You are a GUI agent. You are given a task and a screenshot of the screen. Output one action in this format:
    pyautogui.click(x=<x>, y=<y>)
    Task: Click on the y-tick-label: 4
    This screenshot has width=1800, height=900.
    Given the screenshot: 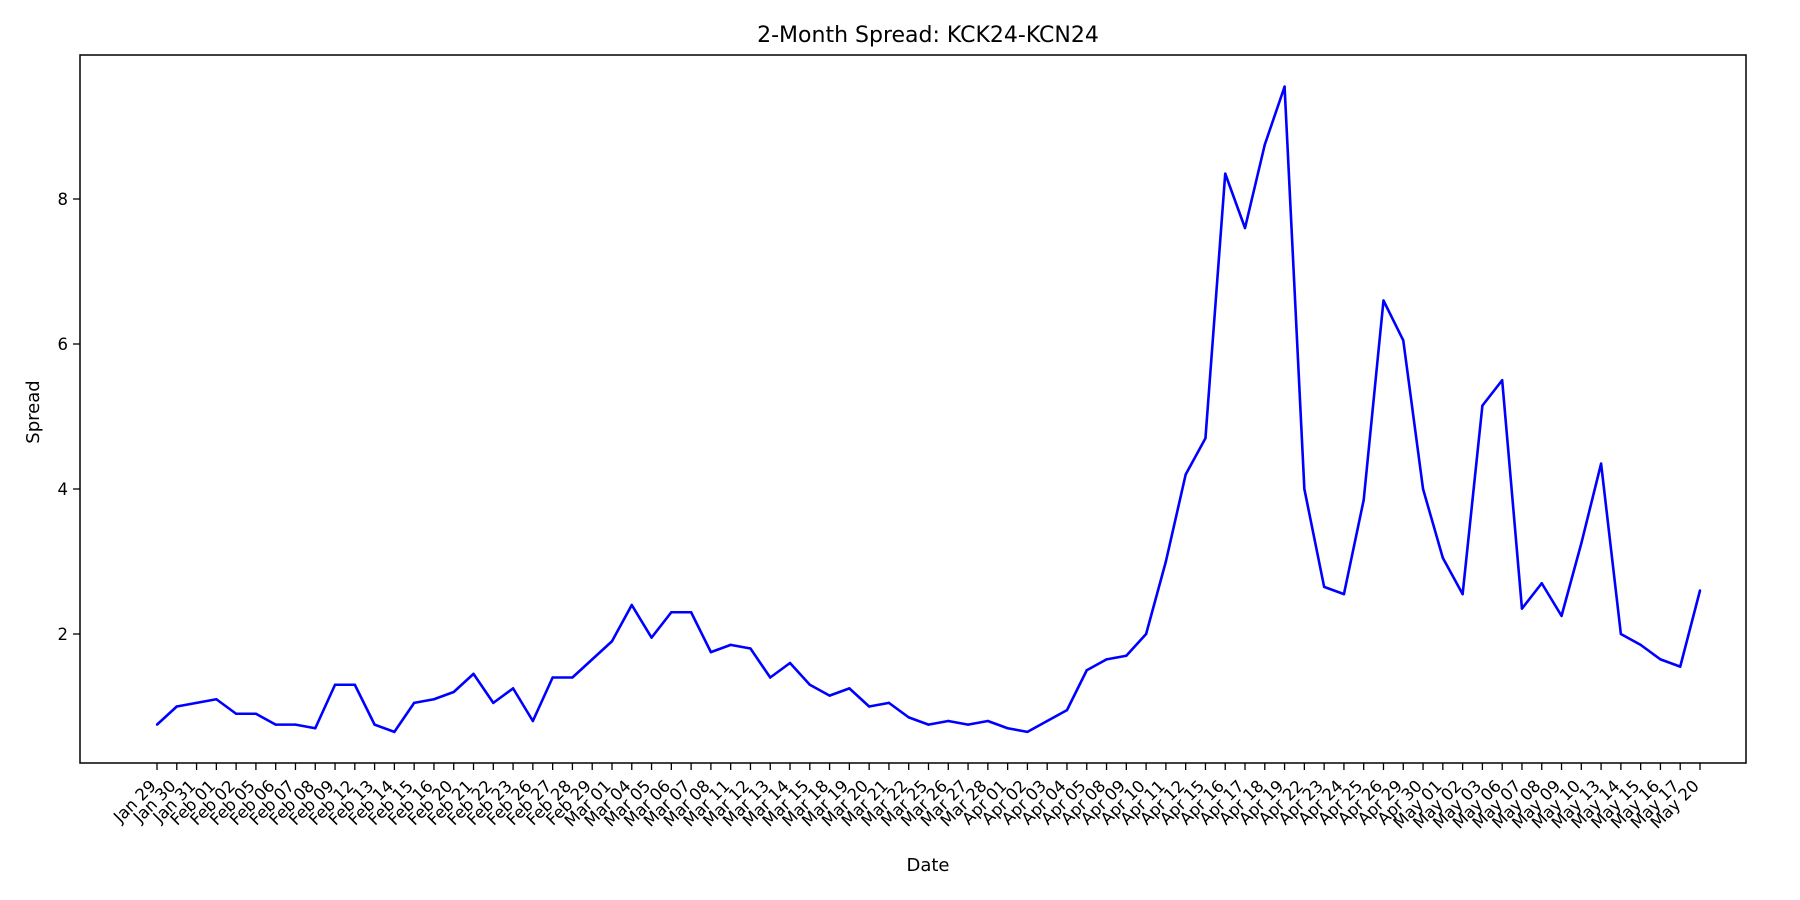 What is the action you would take?
    pyautogui.click(x=63, y=489)
    